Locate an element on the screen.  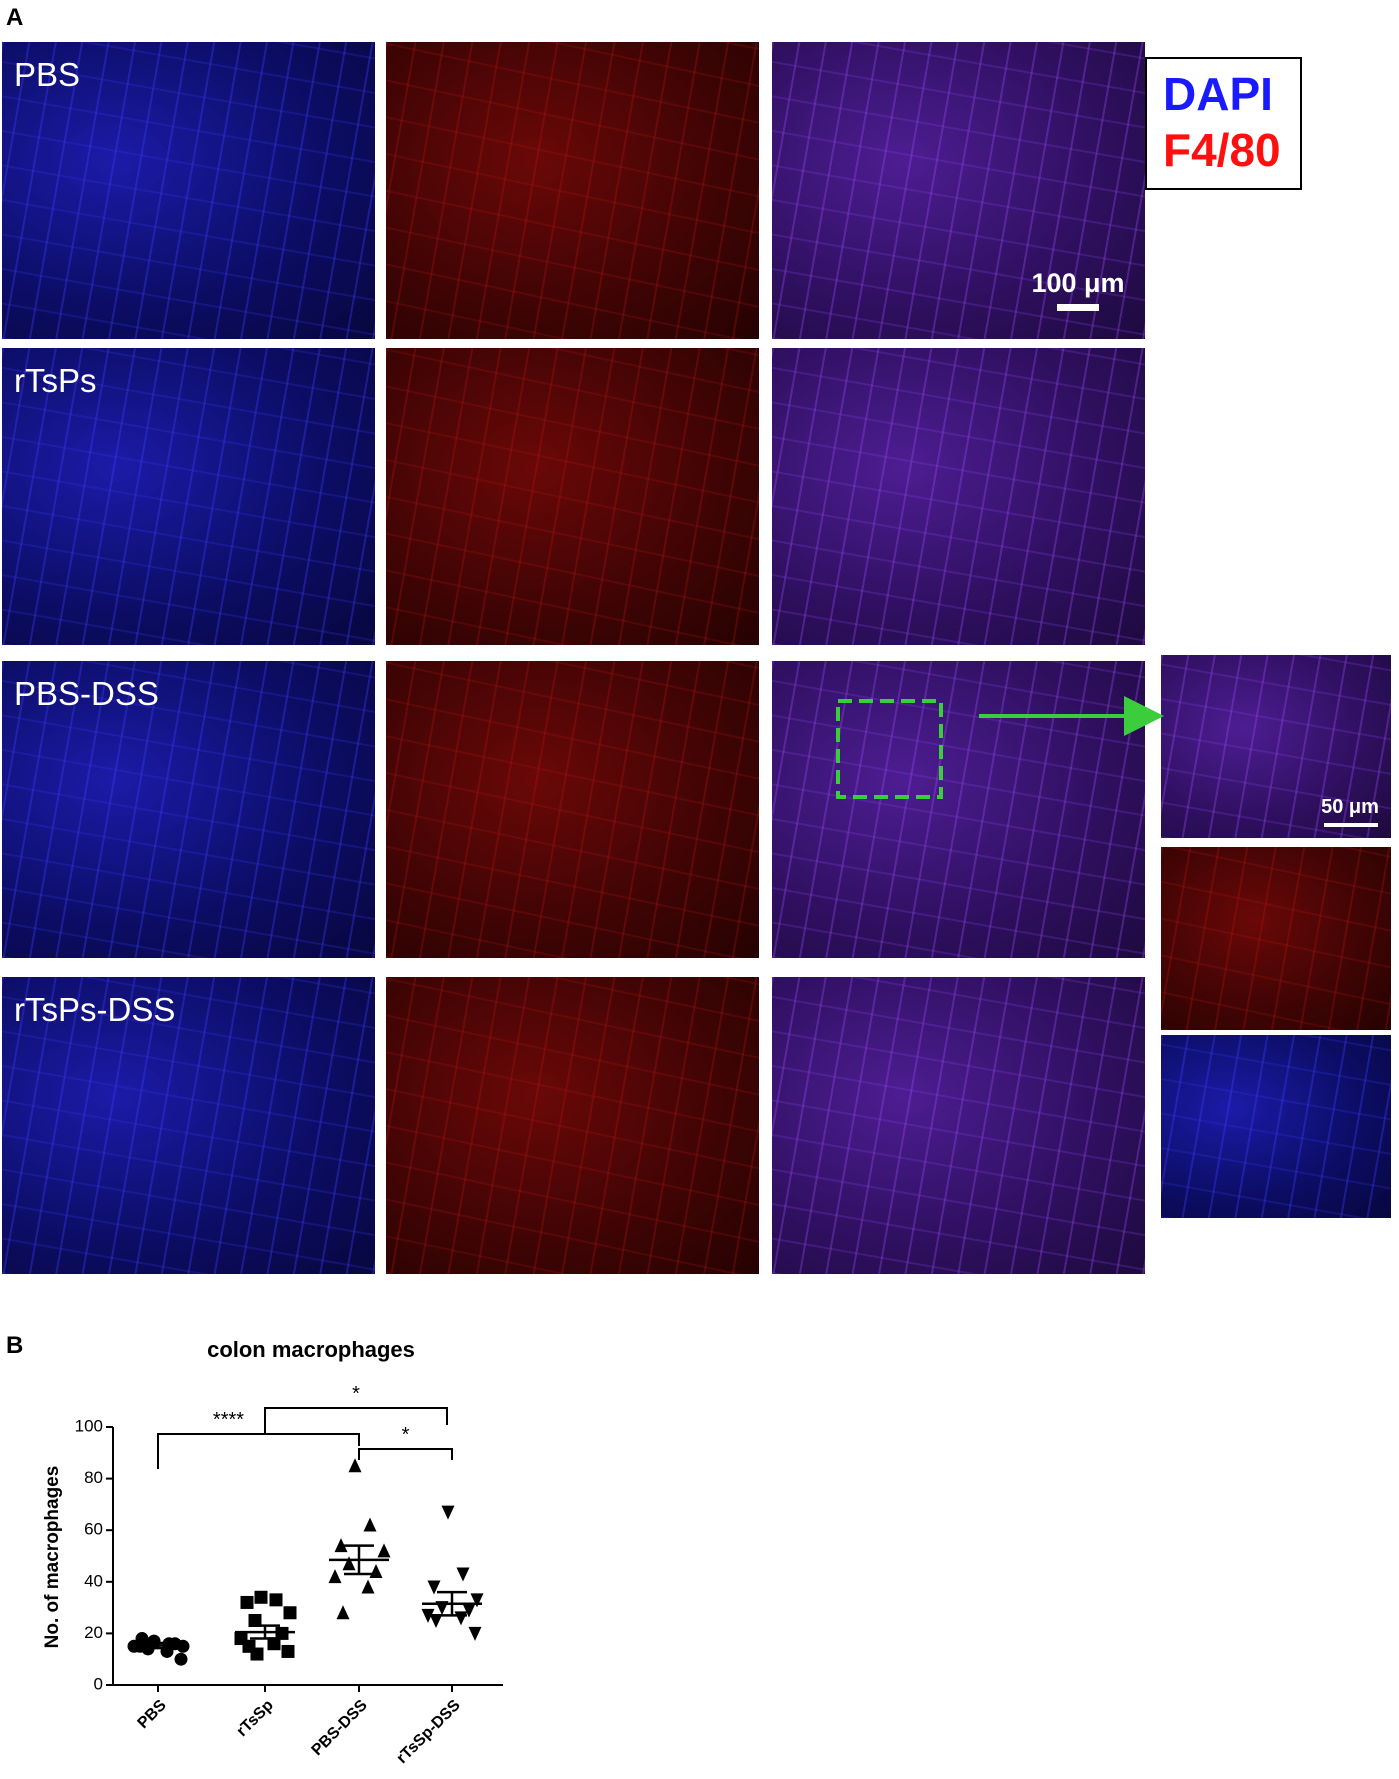
inset-f480 is located at coordinates (1276, 938).